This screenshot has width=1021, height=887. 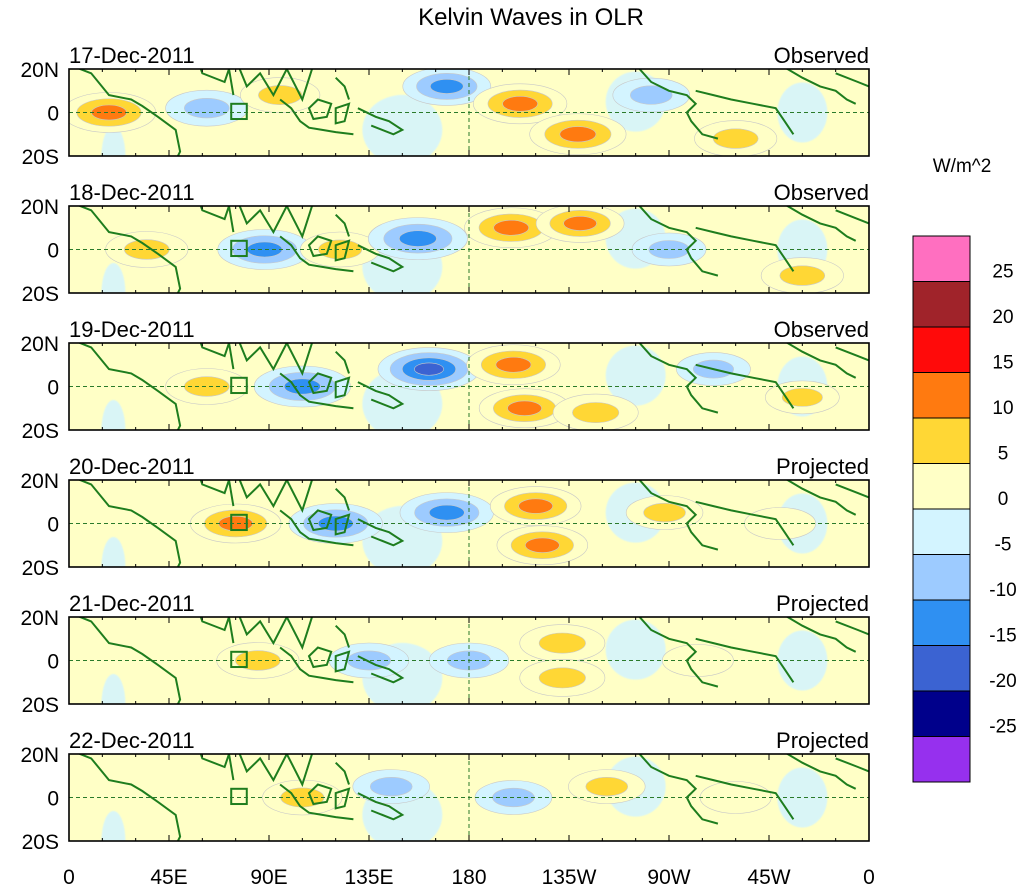 What do you see at coordinates (569, 876) in the screenshot?
I see `x-tick-label: 135W` at bounding box center [569, 876].